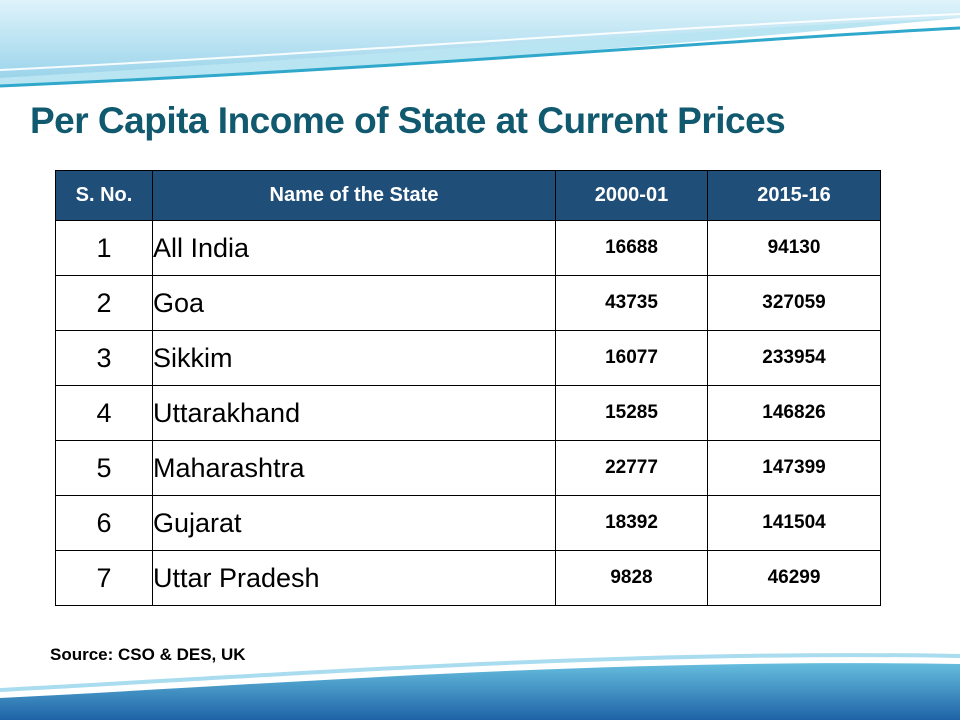 This screenshot has height=720, width=960. Describe the element at coordinates (480, 686) in the screenshot. I see `bottom-wave-decoration` at that location.